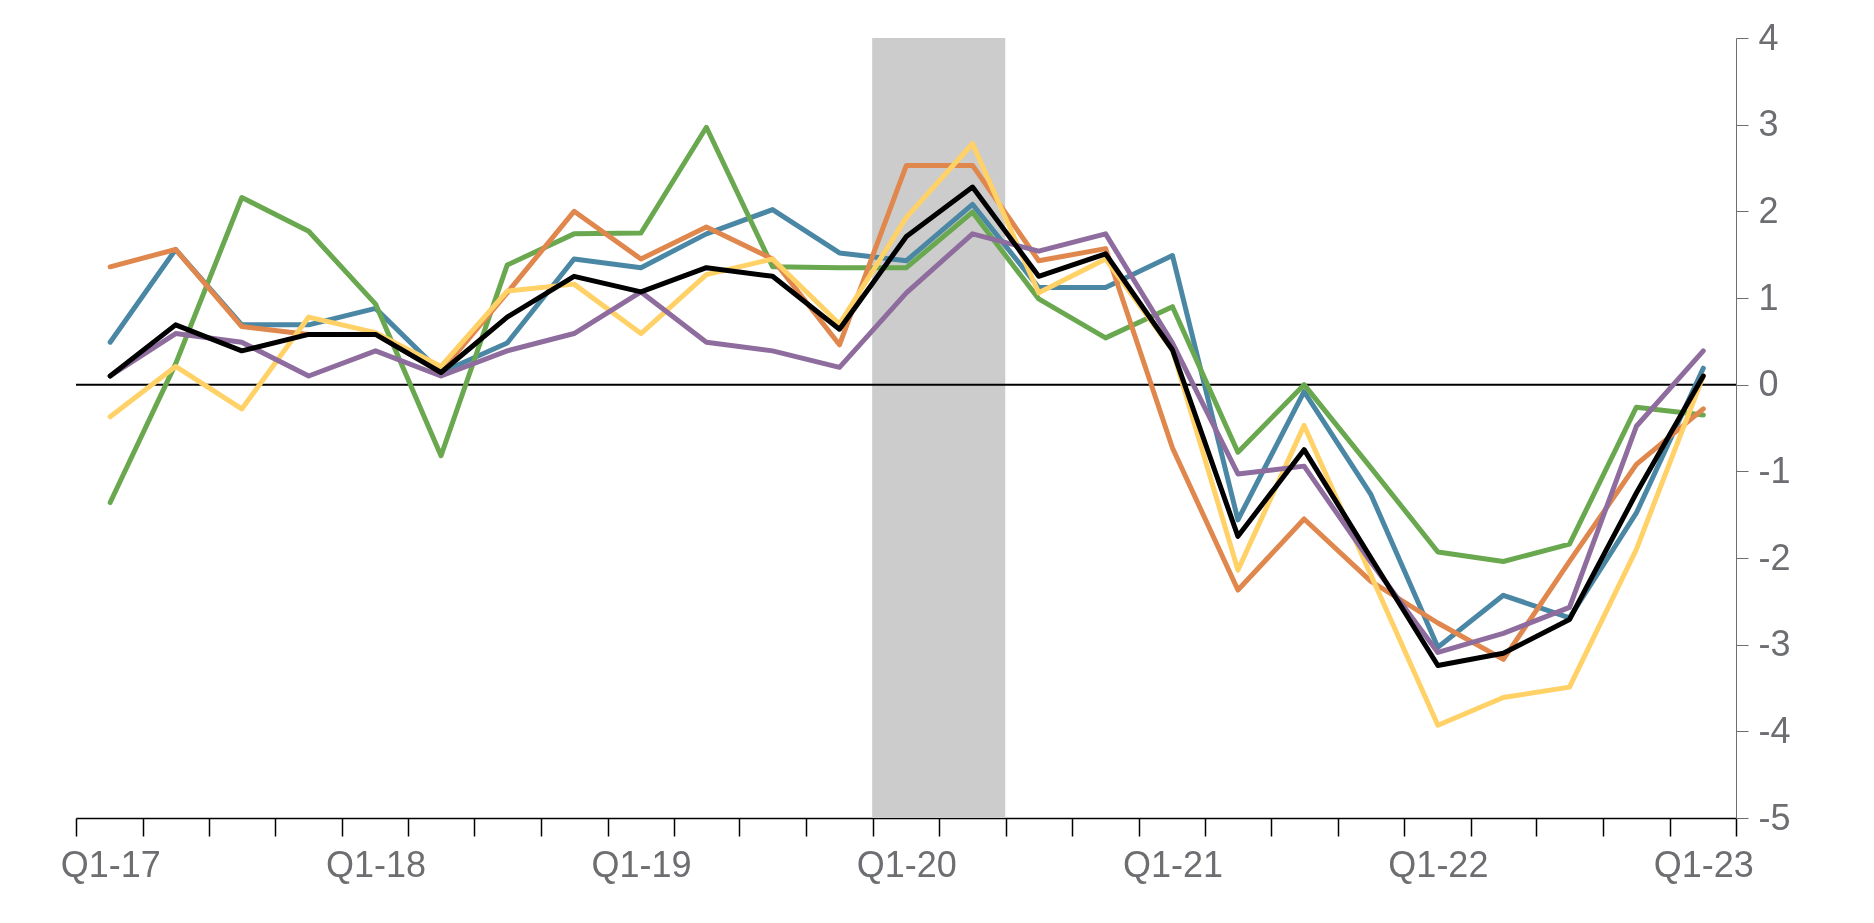  Describe the element at coordinates (1768, 384) in the screenshot. I see `y-tick-label: 0` at that location.